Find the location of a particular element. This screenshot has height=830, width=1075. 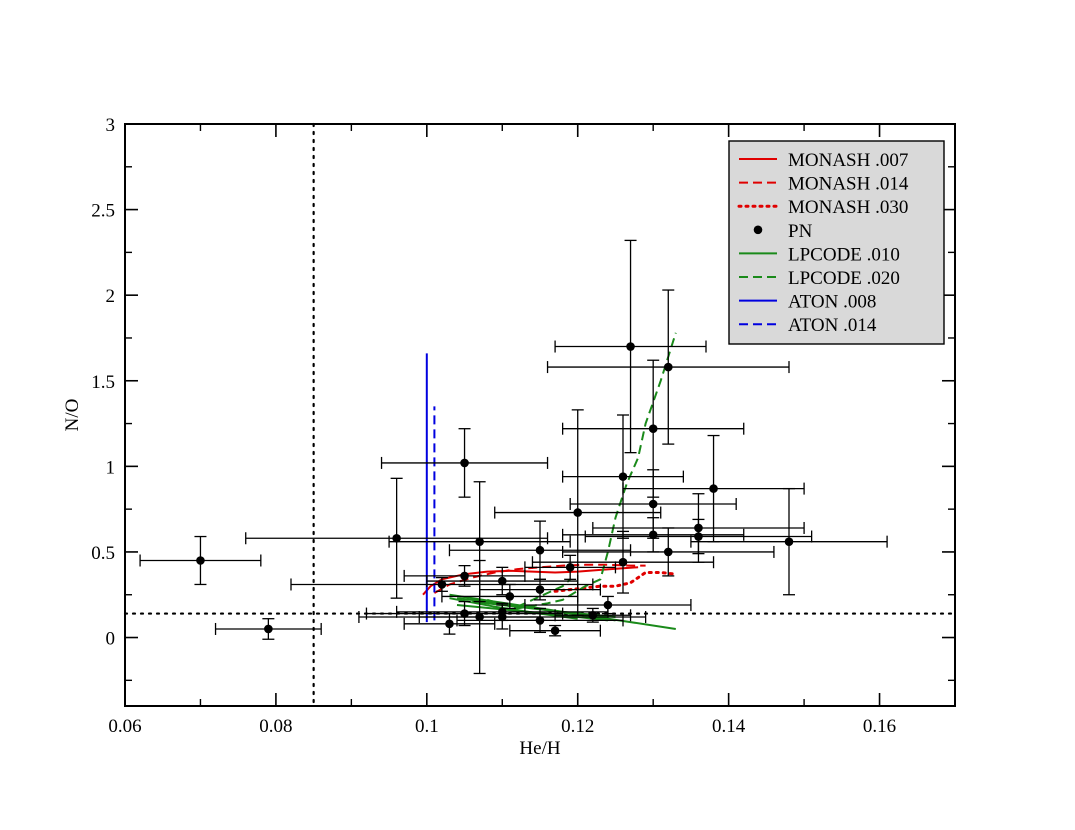

y-tick-label: 1.5 is located at coordinates (103, 382).